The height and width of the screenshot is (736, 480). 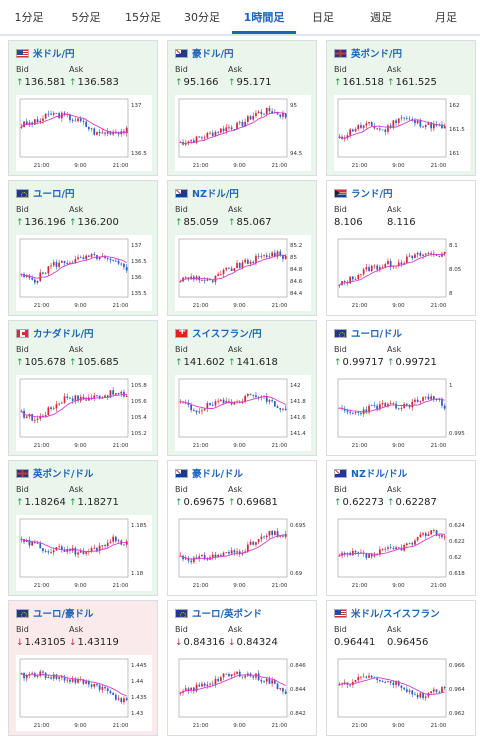 What do you see at coordinates (446, 17) in the screenshot?
I see `tab-7: 月足` at bounding box center [446, 17].